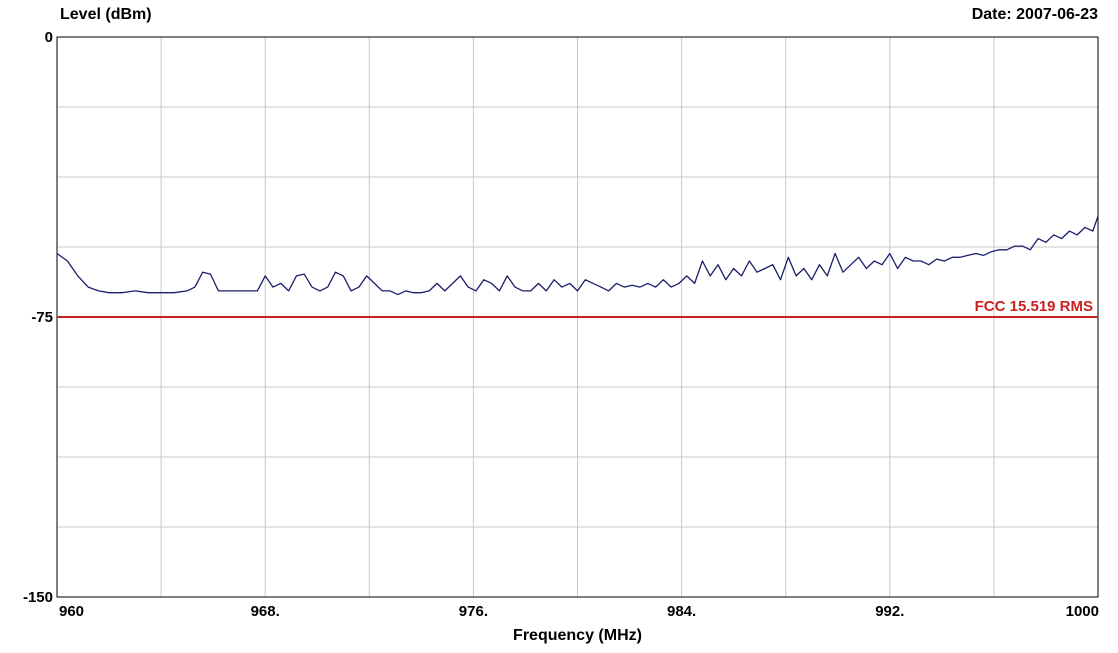 This screenshot has width=1118, height=653. What do you see at coordinates (49, 37) in the screenshot?
I see `y-tick-label: 0` at bounding box center [49, 37].